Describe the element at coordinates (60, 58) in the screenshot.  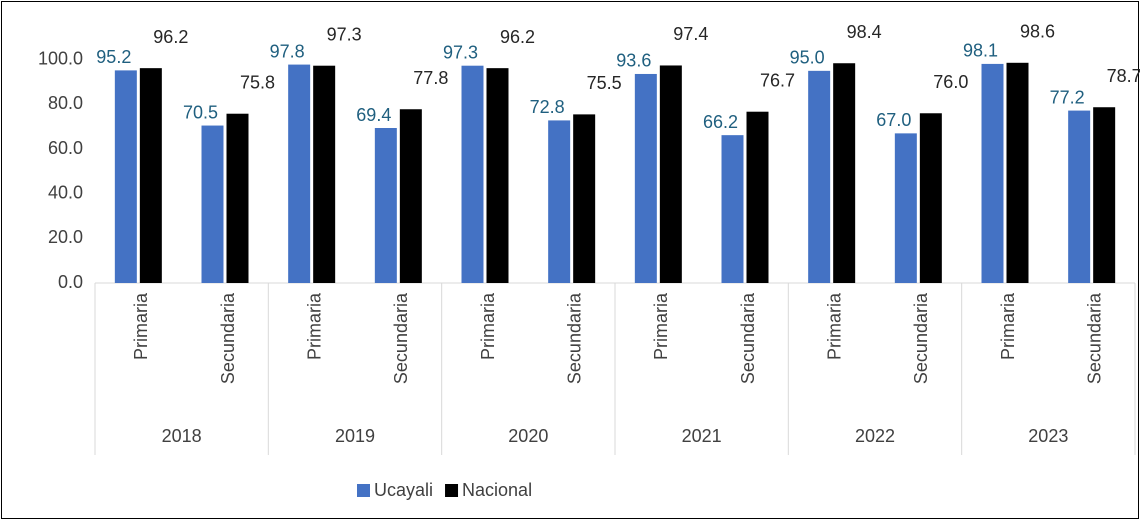
I see `y-tick-label: 100.0` at that location.